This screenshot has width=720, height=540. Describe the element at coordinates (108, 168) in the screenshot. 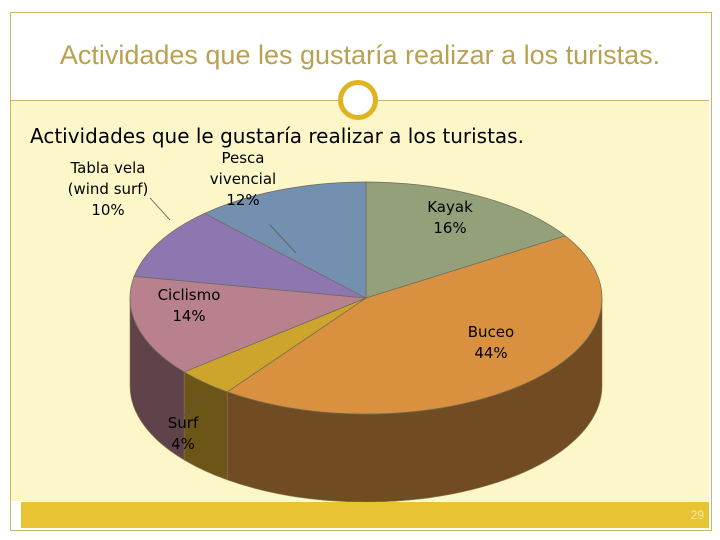

I see `slice-label-4-line-0: Tabla vela` at that location.